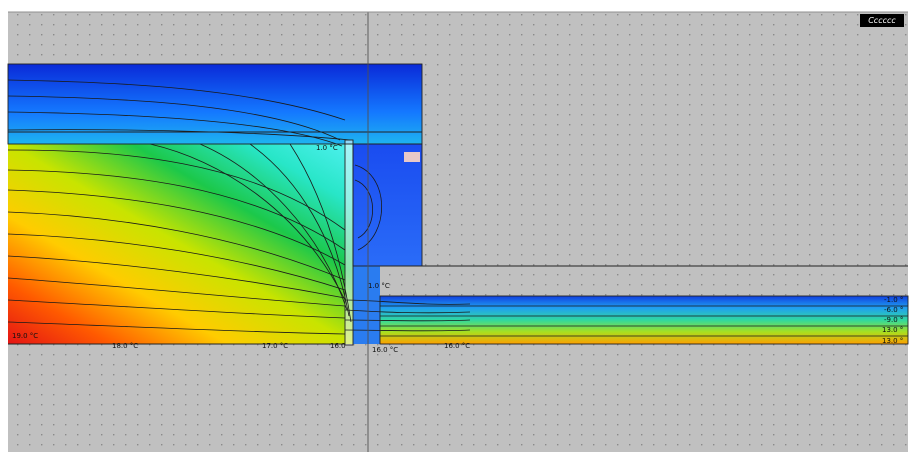 The width and height of the screenshot is (910, 459). What do you see at coordinates (893, 310) in the screenshot?
I see `label-right-2: -6.0 °` at bounding box center [893, 310].